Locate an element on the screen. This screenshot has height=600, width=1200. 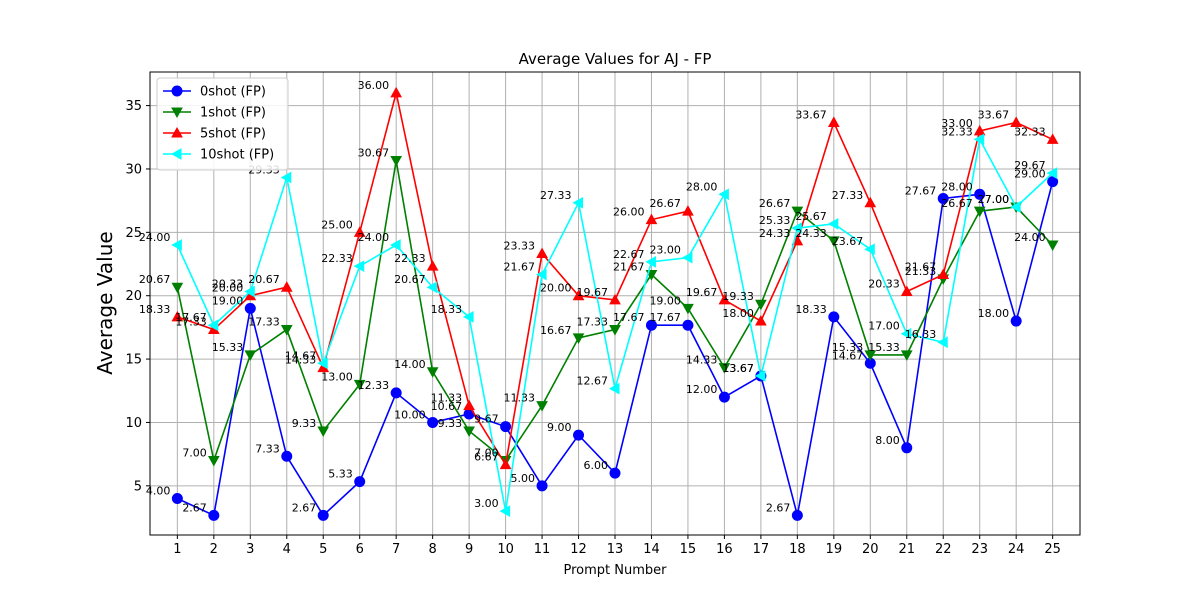
x-tick-label: 6 is located at coordinates (360, 549).